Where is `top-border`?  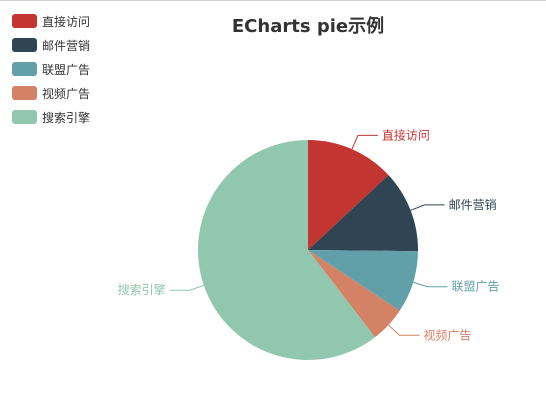
top-border is located at coordinates (273, 0).